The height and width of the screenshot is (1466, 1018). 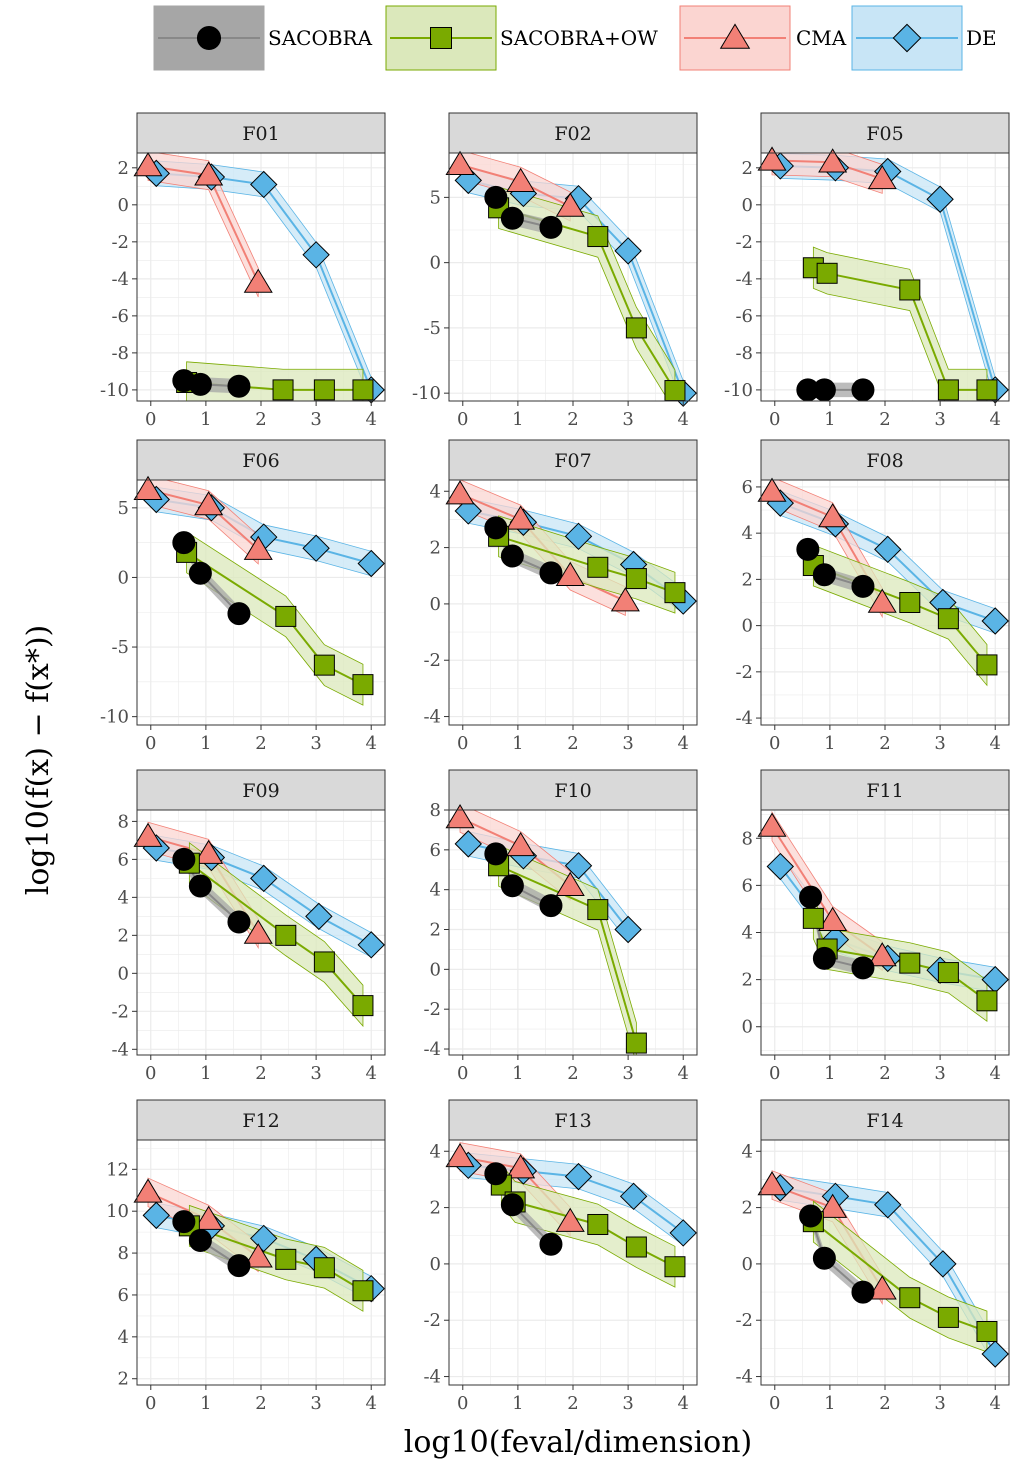 What do you see at coordinates (578, 1442) in the screenshot?
I see `x-axis-title: log10(feval/dimension)` at bounding box center [578, 1442].